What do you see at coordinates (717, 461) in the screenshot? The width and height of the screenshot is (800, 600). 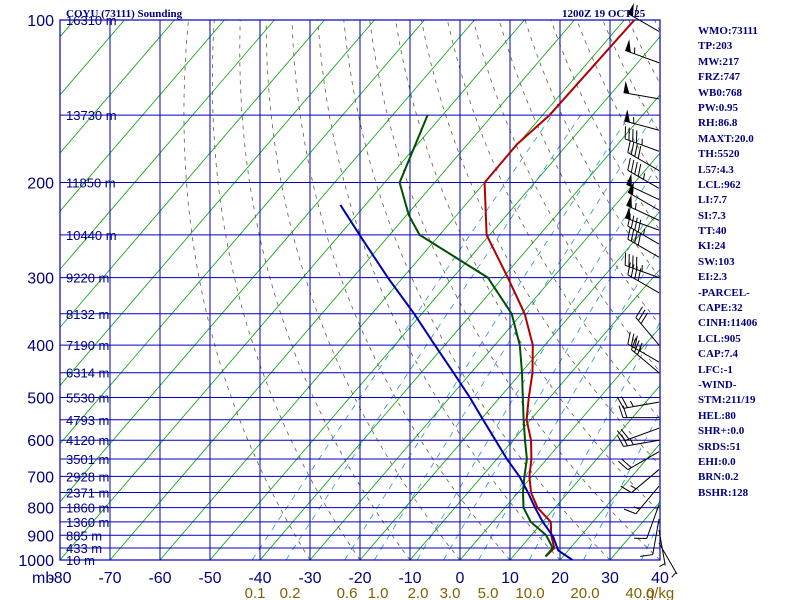 I see `stat-line: EHI:0.0` at bounding box center [717, 461].